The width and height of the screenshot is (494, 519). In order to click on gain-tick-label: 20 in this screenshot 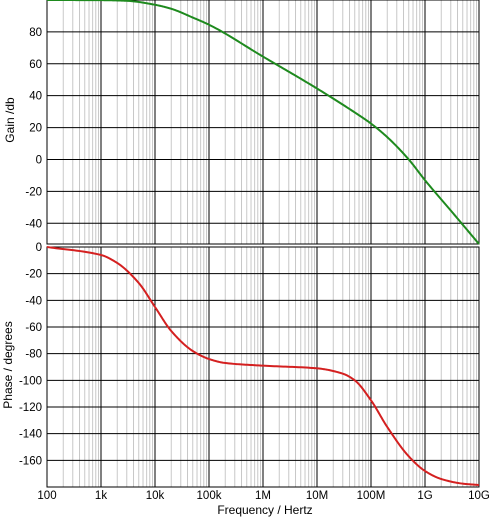, I will do `click(35, 129)`.